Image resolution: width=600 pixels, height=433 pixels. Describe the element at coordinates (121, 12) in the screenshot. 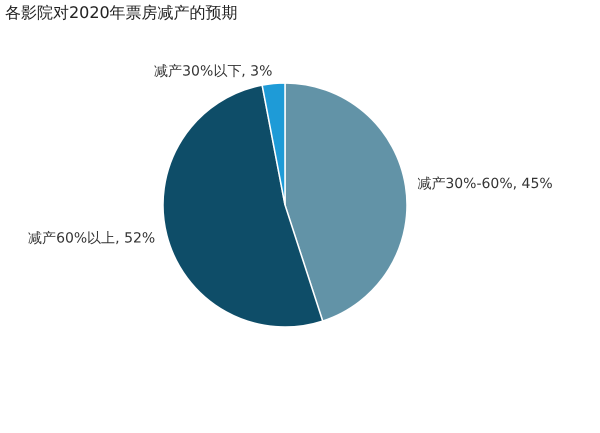

I see `chart-title: 各影院对2020年票房减产的预期` at that location.